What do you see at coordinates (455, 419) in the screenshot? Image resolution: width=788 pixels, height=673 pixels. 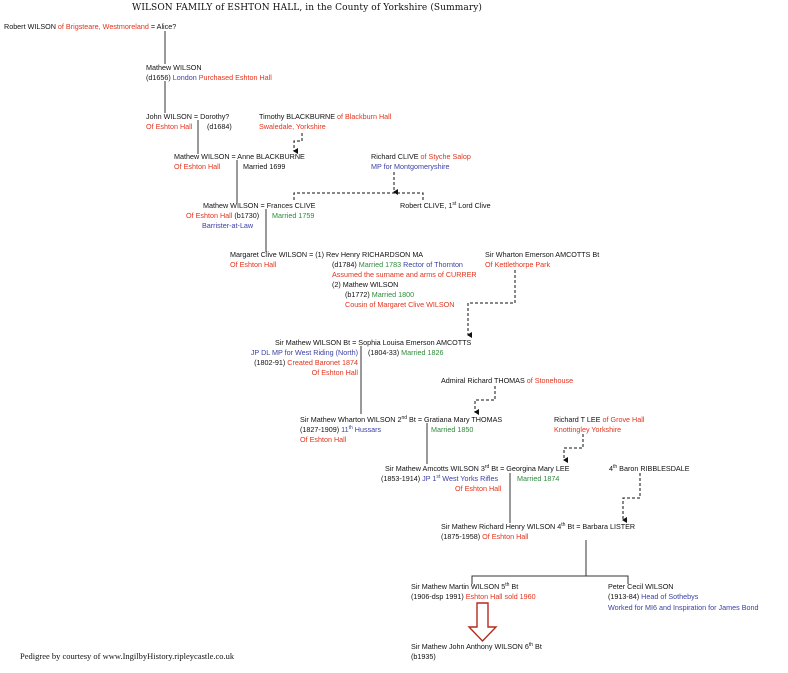 I see `entry-text: Bt = Gratiana Mary THOMAS` at bounding box center [455, 419].